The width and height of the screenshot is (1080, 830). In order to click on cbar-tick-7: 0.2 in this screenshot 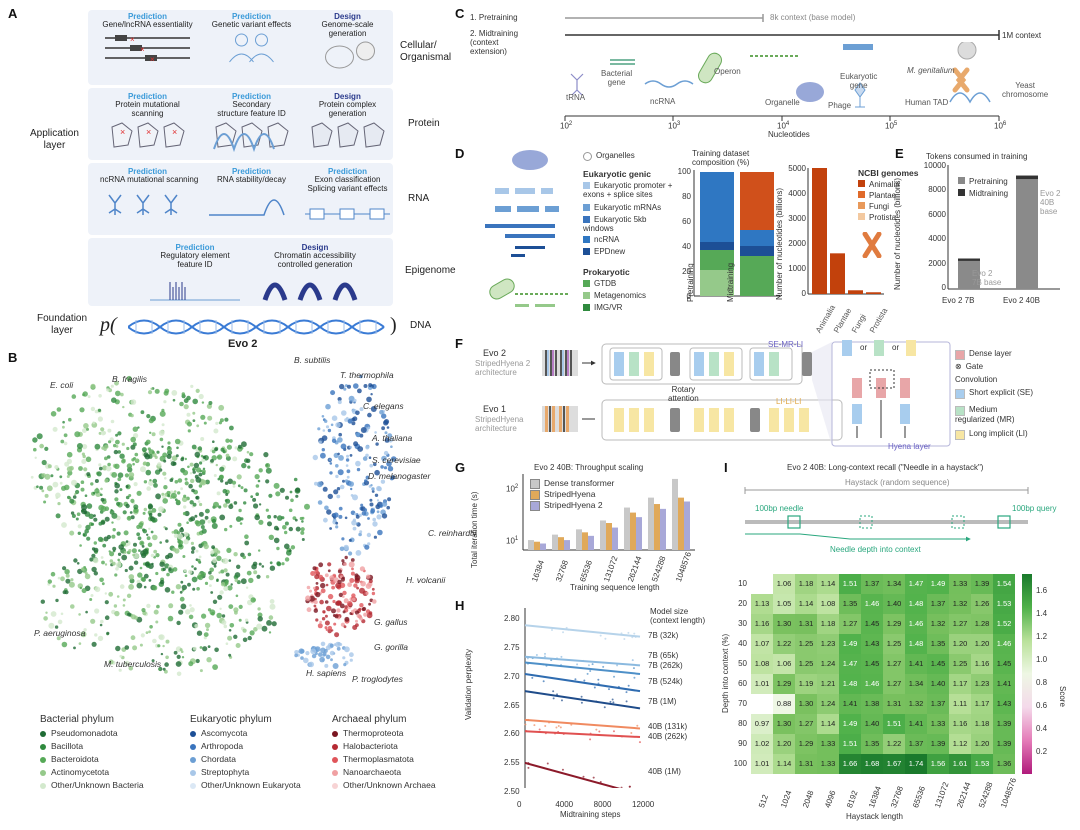, I will do `click(1042, 751)`.